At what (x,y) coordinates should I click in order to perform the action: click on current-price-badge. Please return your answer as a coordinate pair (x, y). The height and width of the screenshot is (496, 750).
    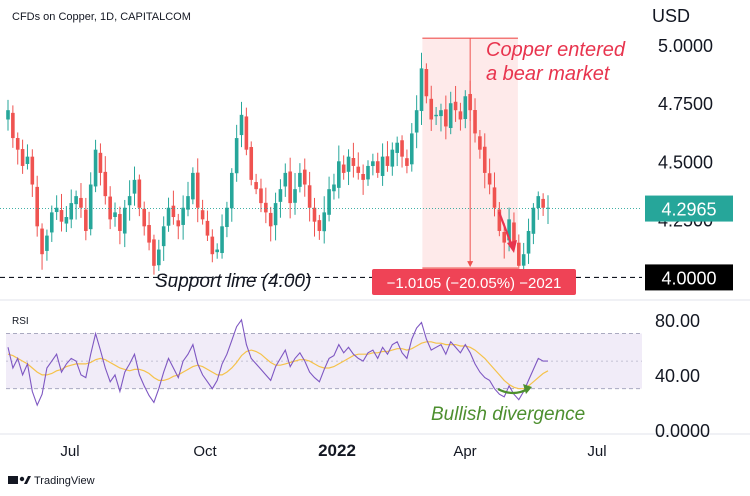
    Looking at the image, I should click on (689, 208).